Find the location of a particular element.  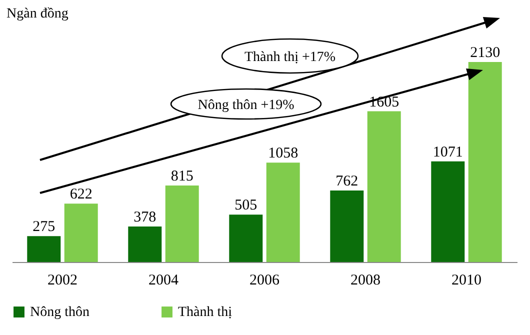

data-label: 762 is located at coordinates (347, 181).